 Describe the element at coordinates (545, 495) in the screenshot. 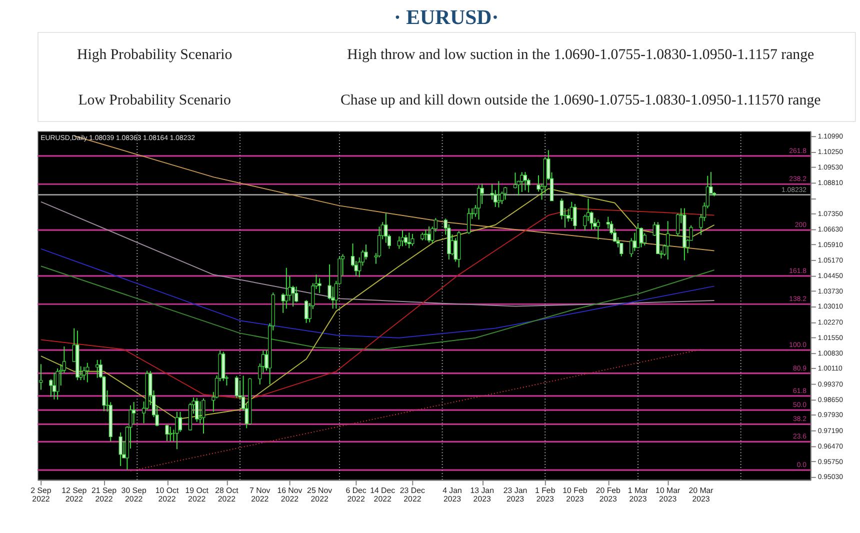

I see `x-tick-label: 1 Feb 2023` at that location.